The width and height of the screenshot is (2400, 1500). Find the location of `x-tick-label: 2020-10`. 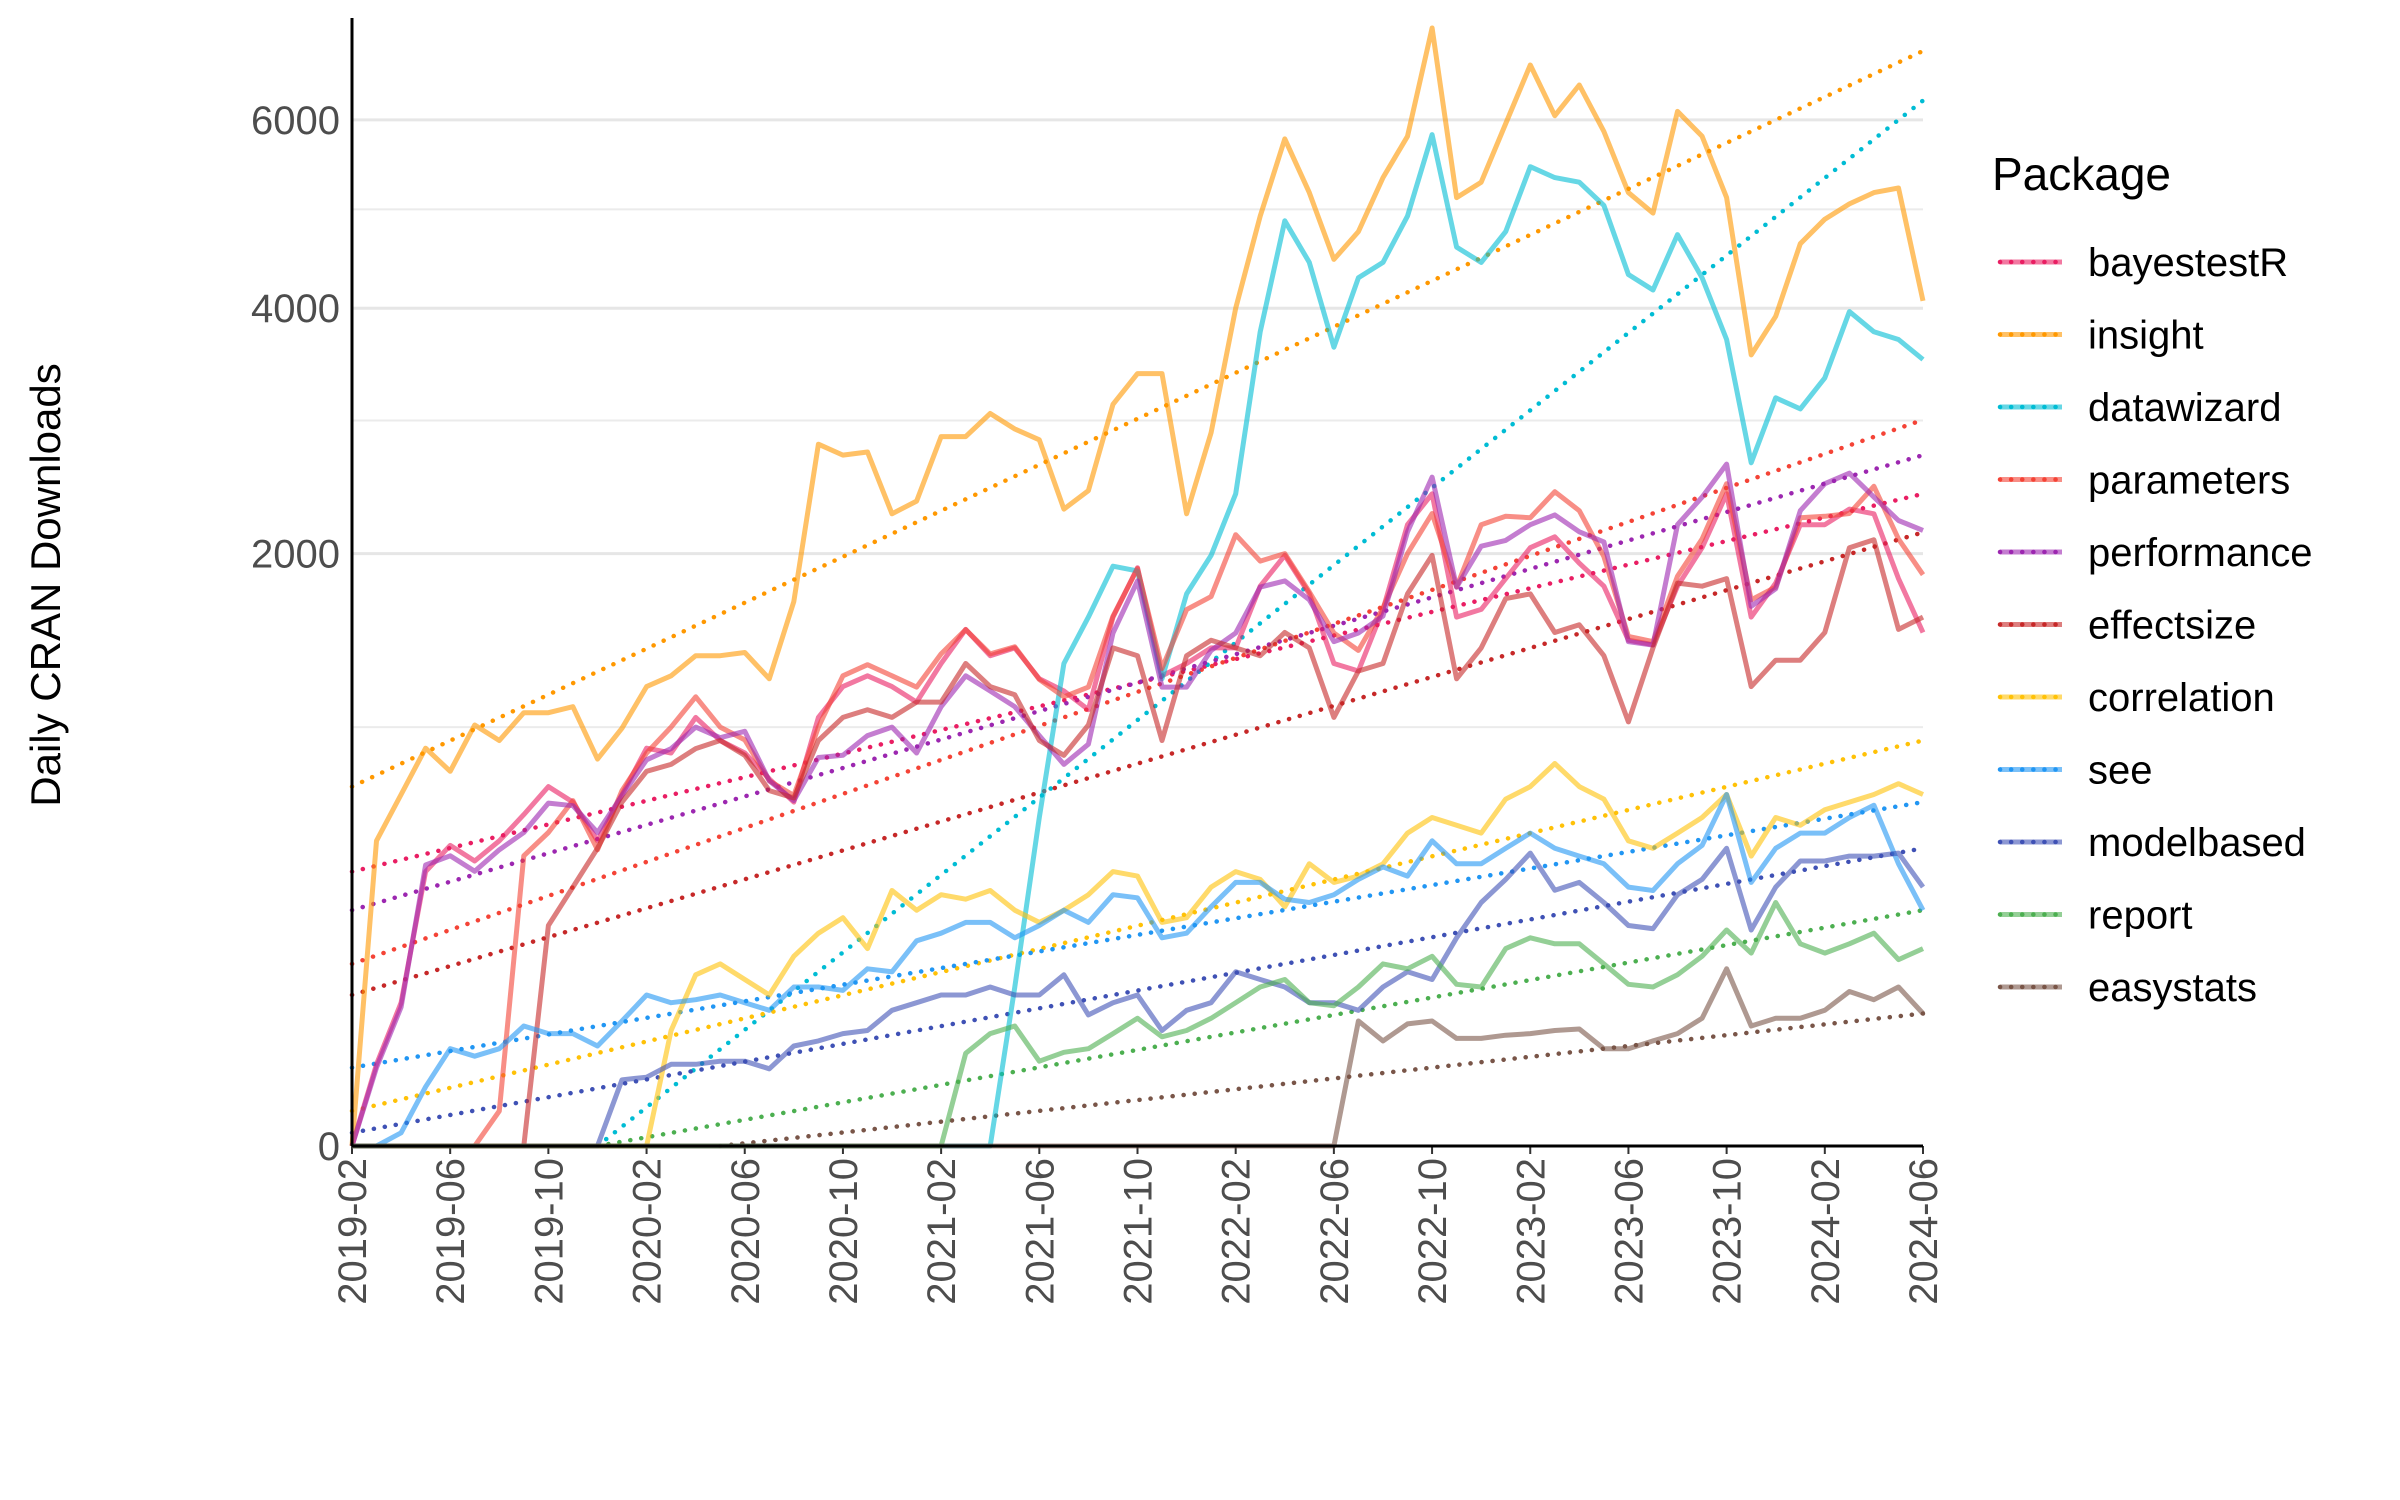

x-tick-label: 2020-10 is located at coordinates (844, 1231).